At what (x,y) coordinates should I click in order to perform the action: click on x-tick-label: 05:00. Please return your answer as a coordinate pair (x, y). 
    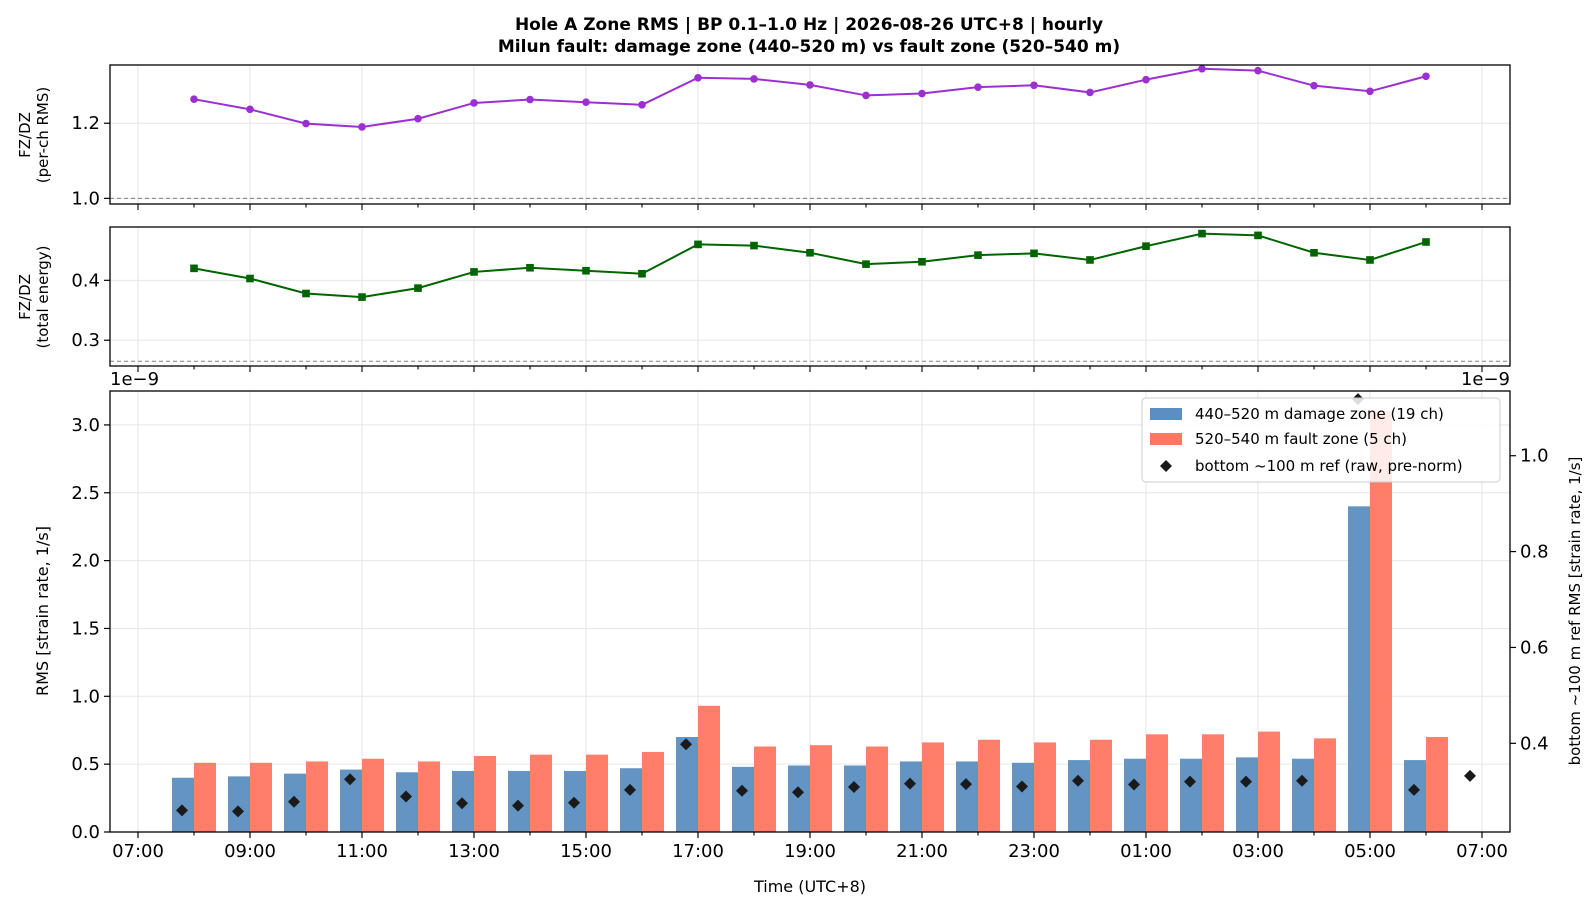
    Looking at the image, I should click on (1370, 851).